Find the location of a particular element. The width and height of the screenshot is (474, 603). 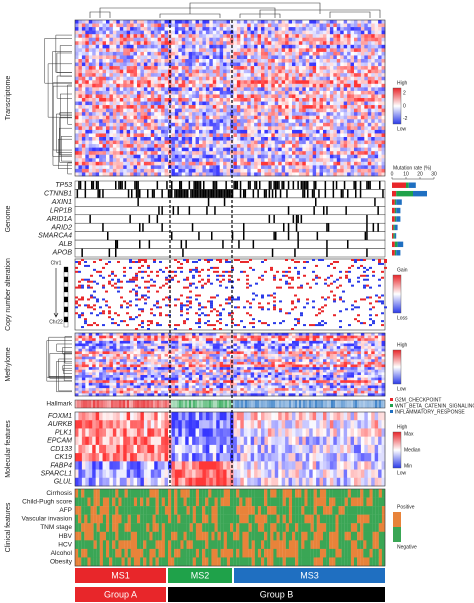

chromosome is located at coordinates (66, 309).